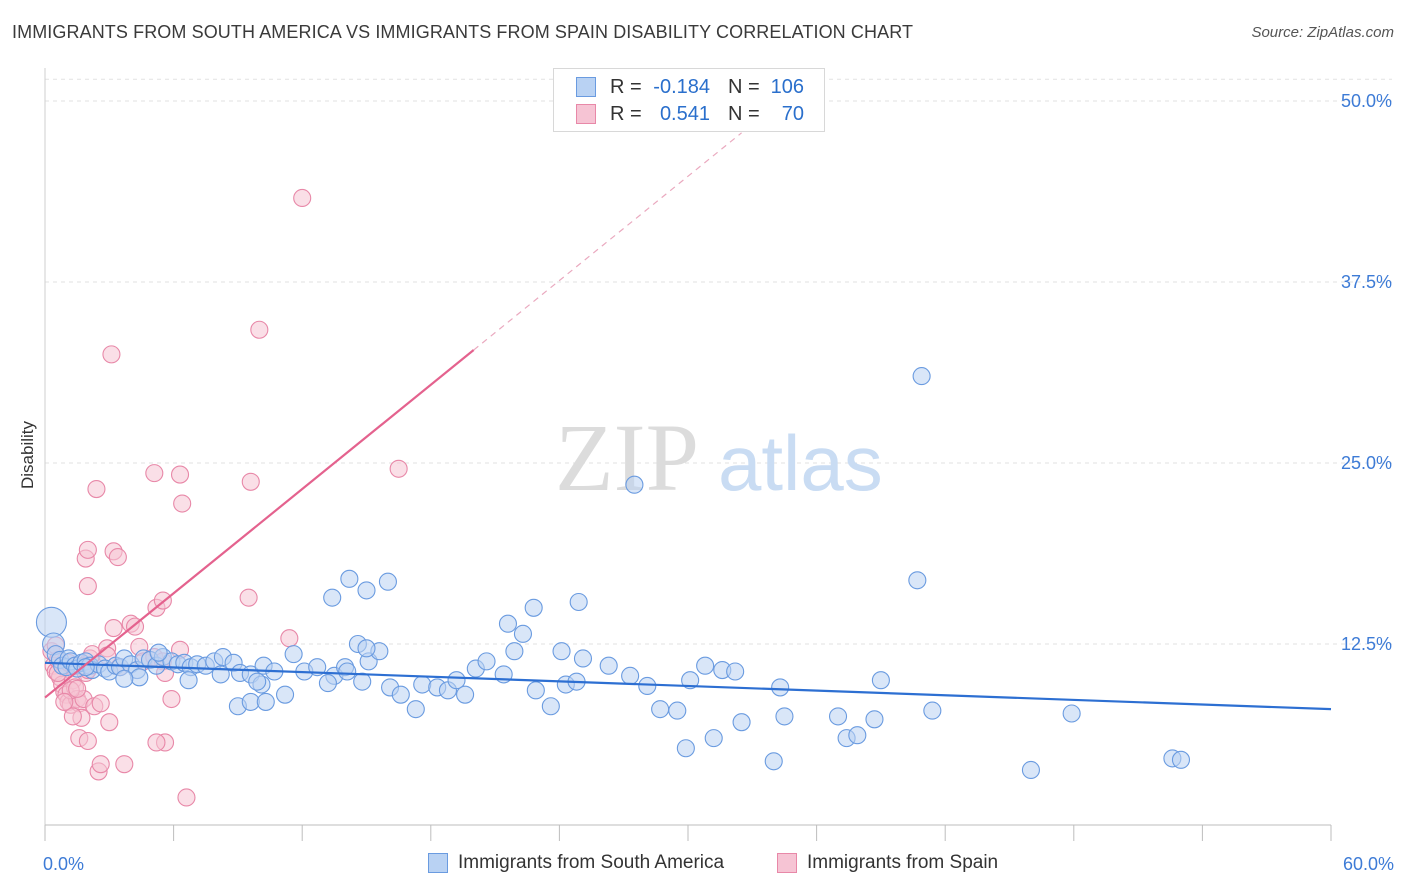  Describe the element at coordinates (607, 241) in the screenshot. I see `spain-trendline-extension` at that location.